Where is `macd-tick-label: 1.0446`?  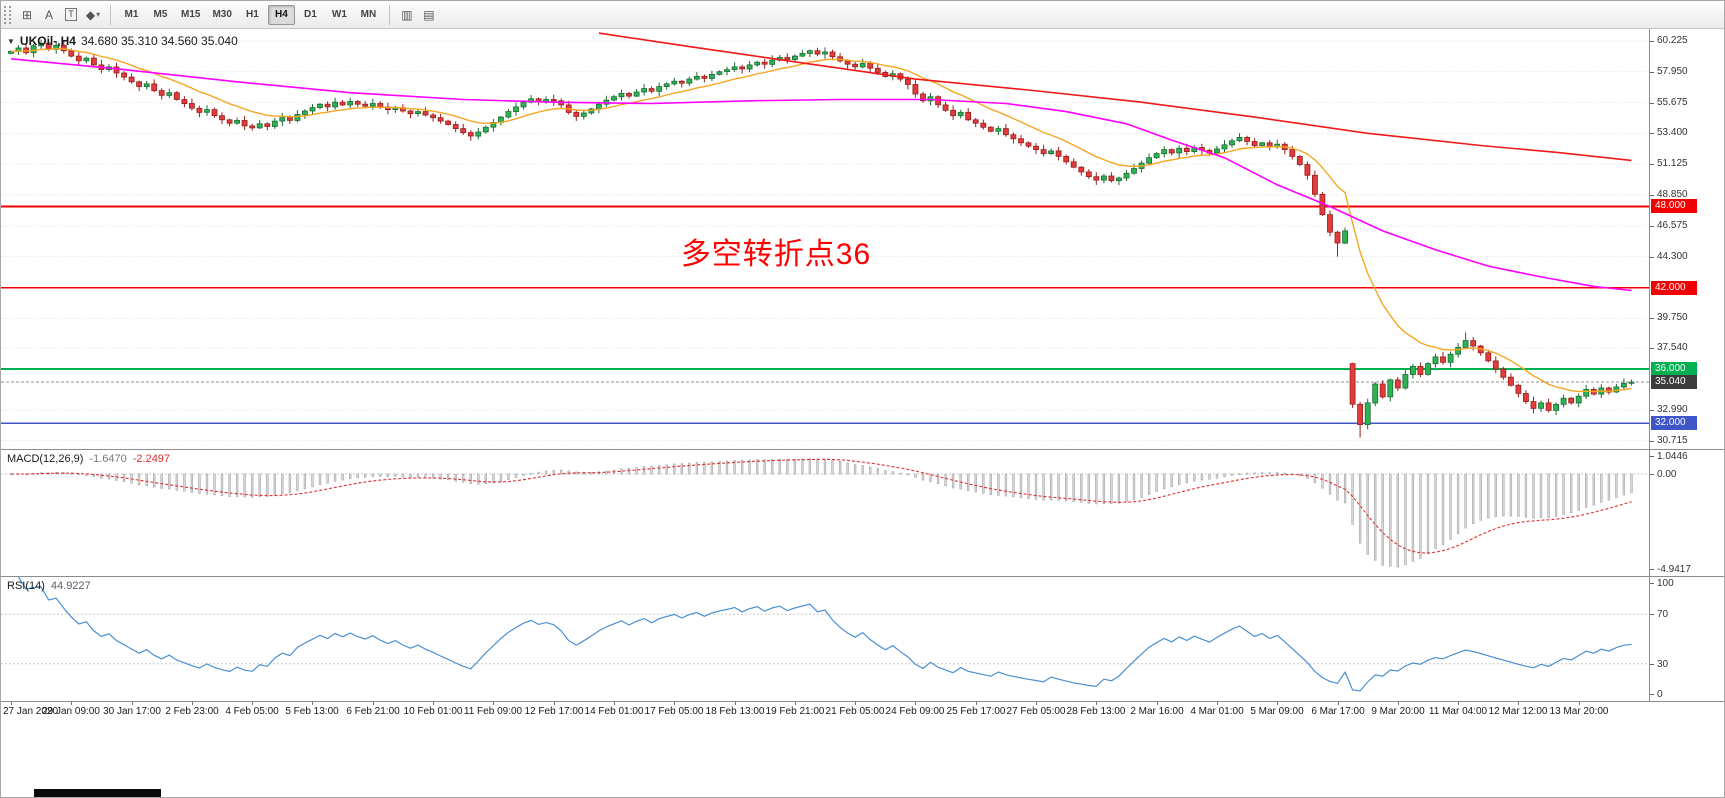
macd-tick-label: 1.0446 is located at coordinates (1672, 456).